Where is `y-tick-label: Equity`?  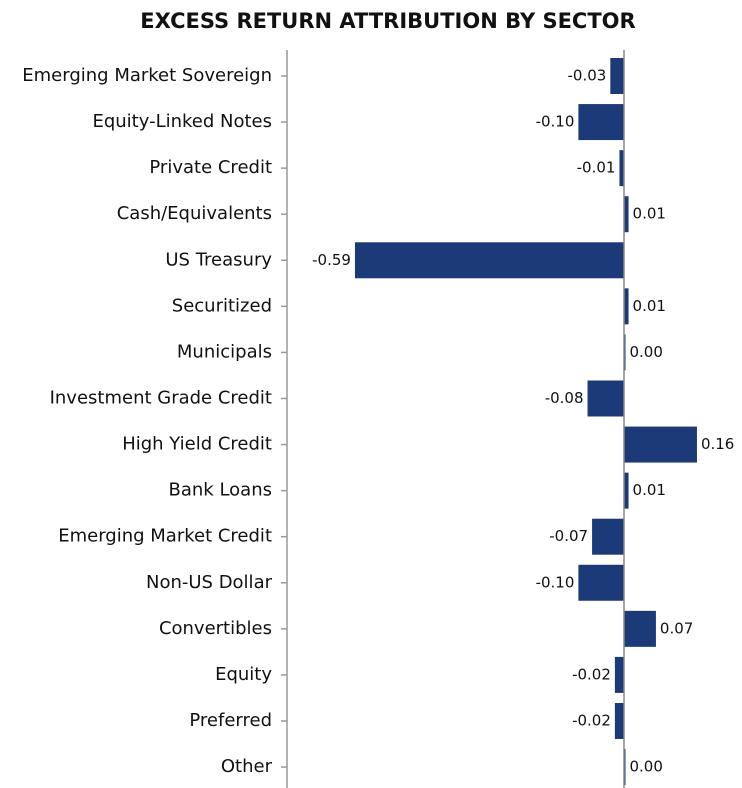
y-tick-label: Equity is located at coordinates (243, 674).